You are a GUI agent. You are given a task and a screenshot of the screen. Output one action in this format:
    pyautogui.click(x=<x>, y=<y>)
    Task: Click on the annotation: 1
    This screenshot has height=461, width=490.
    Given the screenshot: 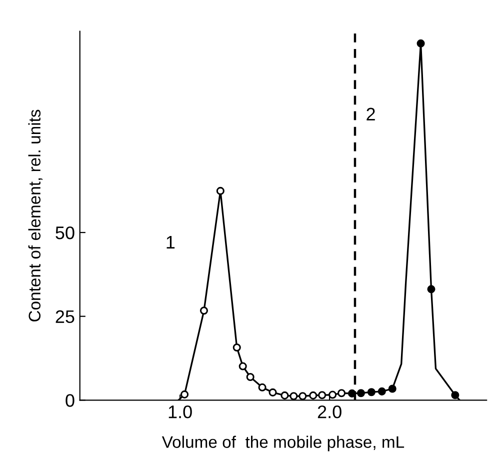 What is the action you would take?
    pyautogui.click(x=170, y=242)
    